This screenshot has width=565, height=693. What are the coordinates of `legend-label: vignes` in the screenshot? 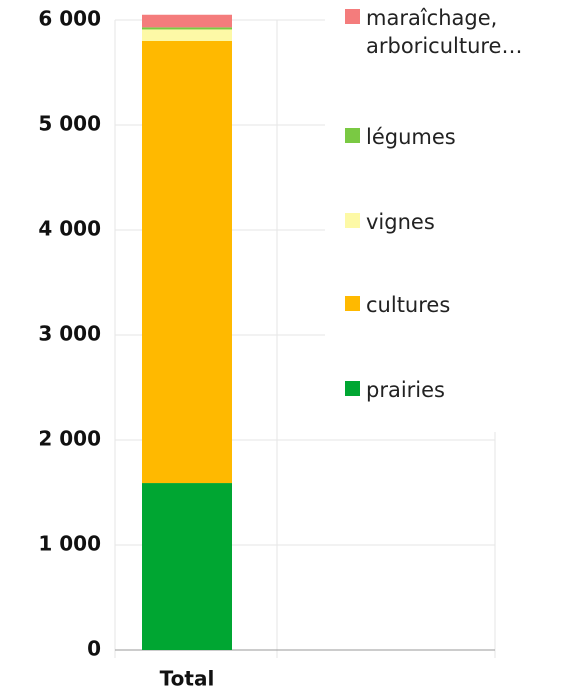 It's located at (400, 222).